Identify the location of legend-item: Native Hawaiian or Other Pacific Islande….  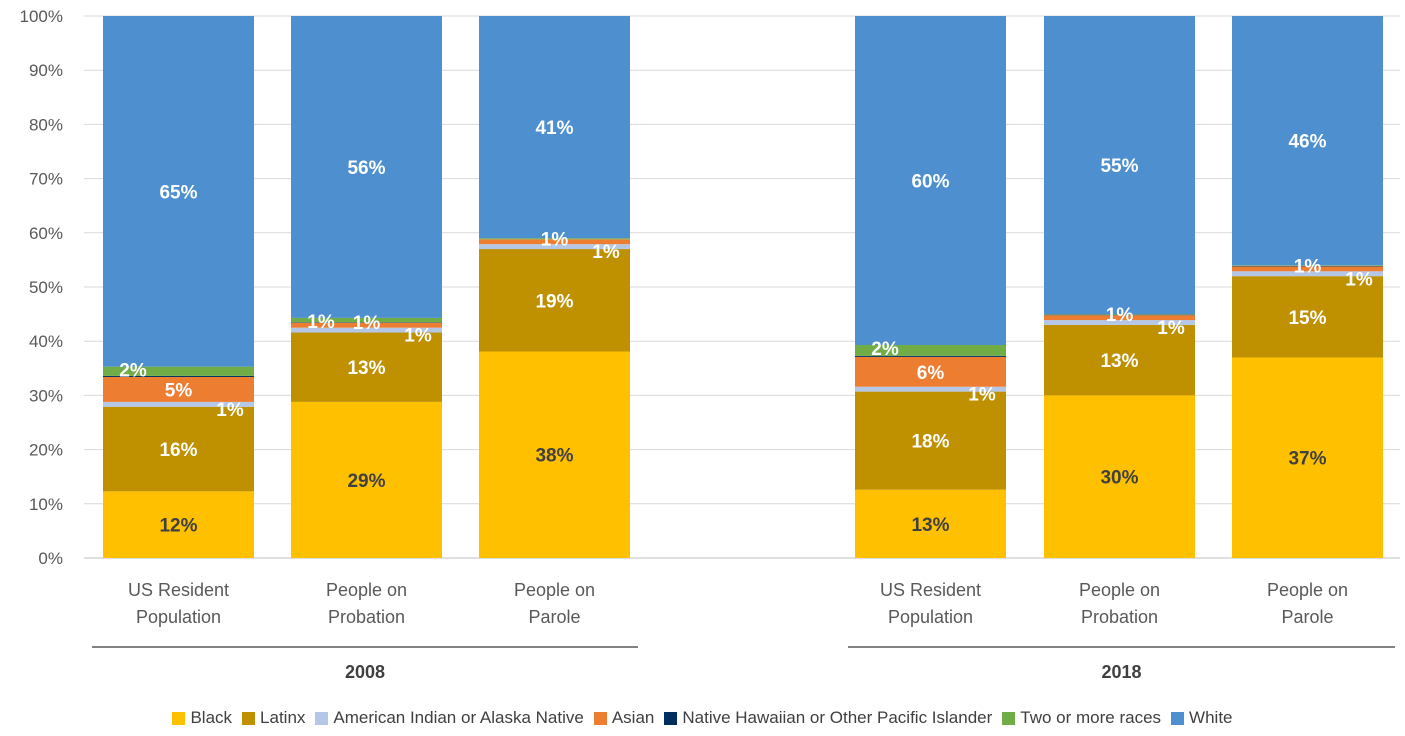
(828, 718).